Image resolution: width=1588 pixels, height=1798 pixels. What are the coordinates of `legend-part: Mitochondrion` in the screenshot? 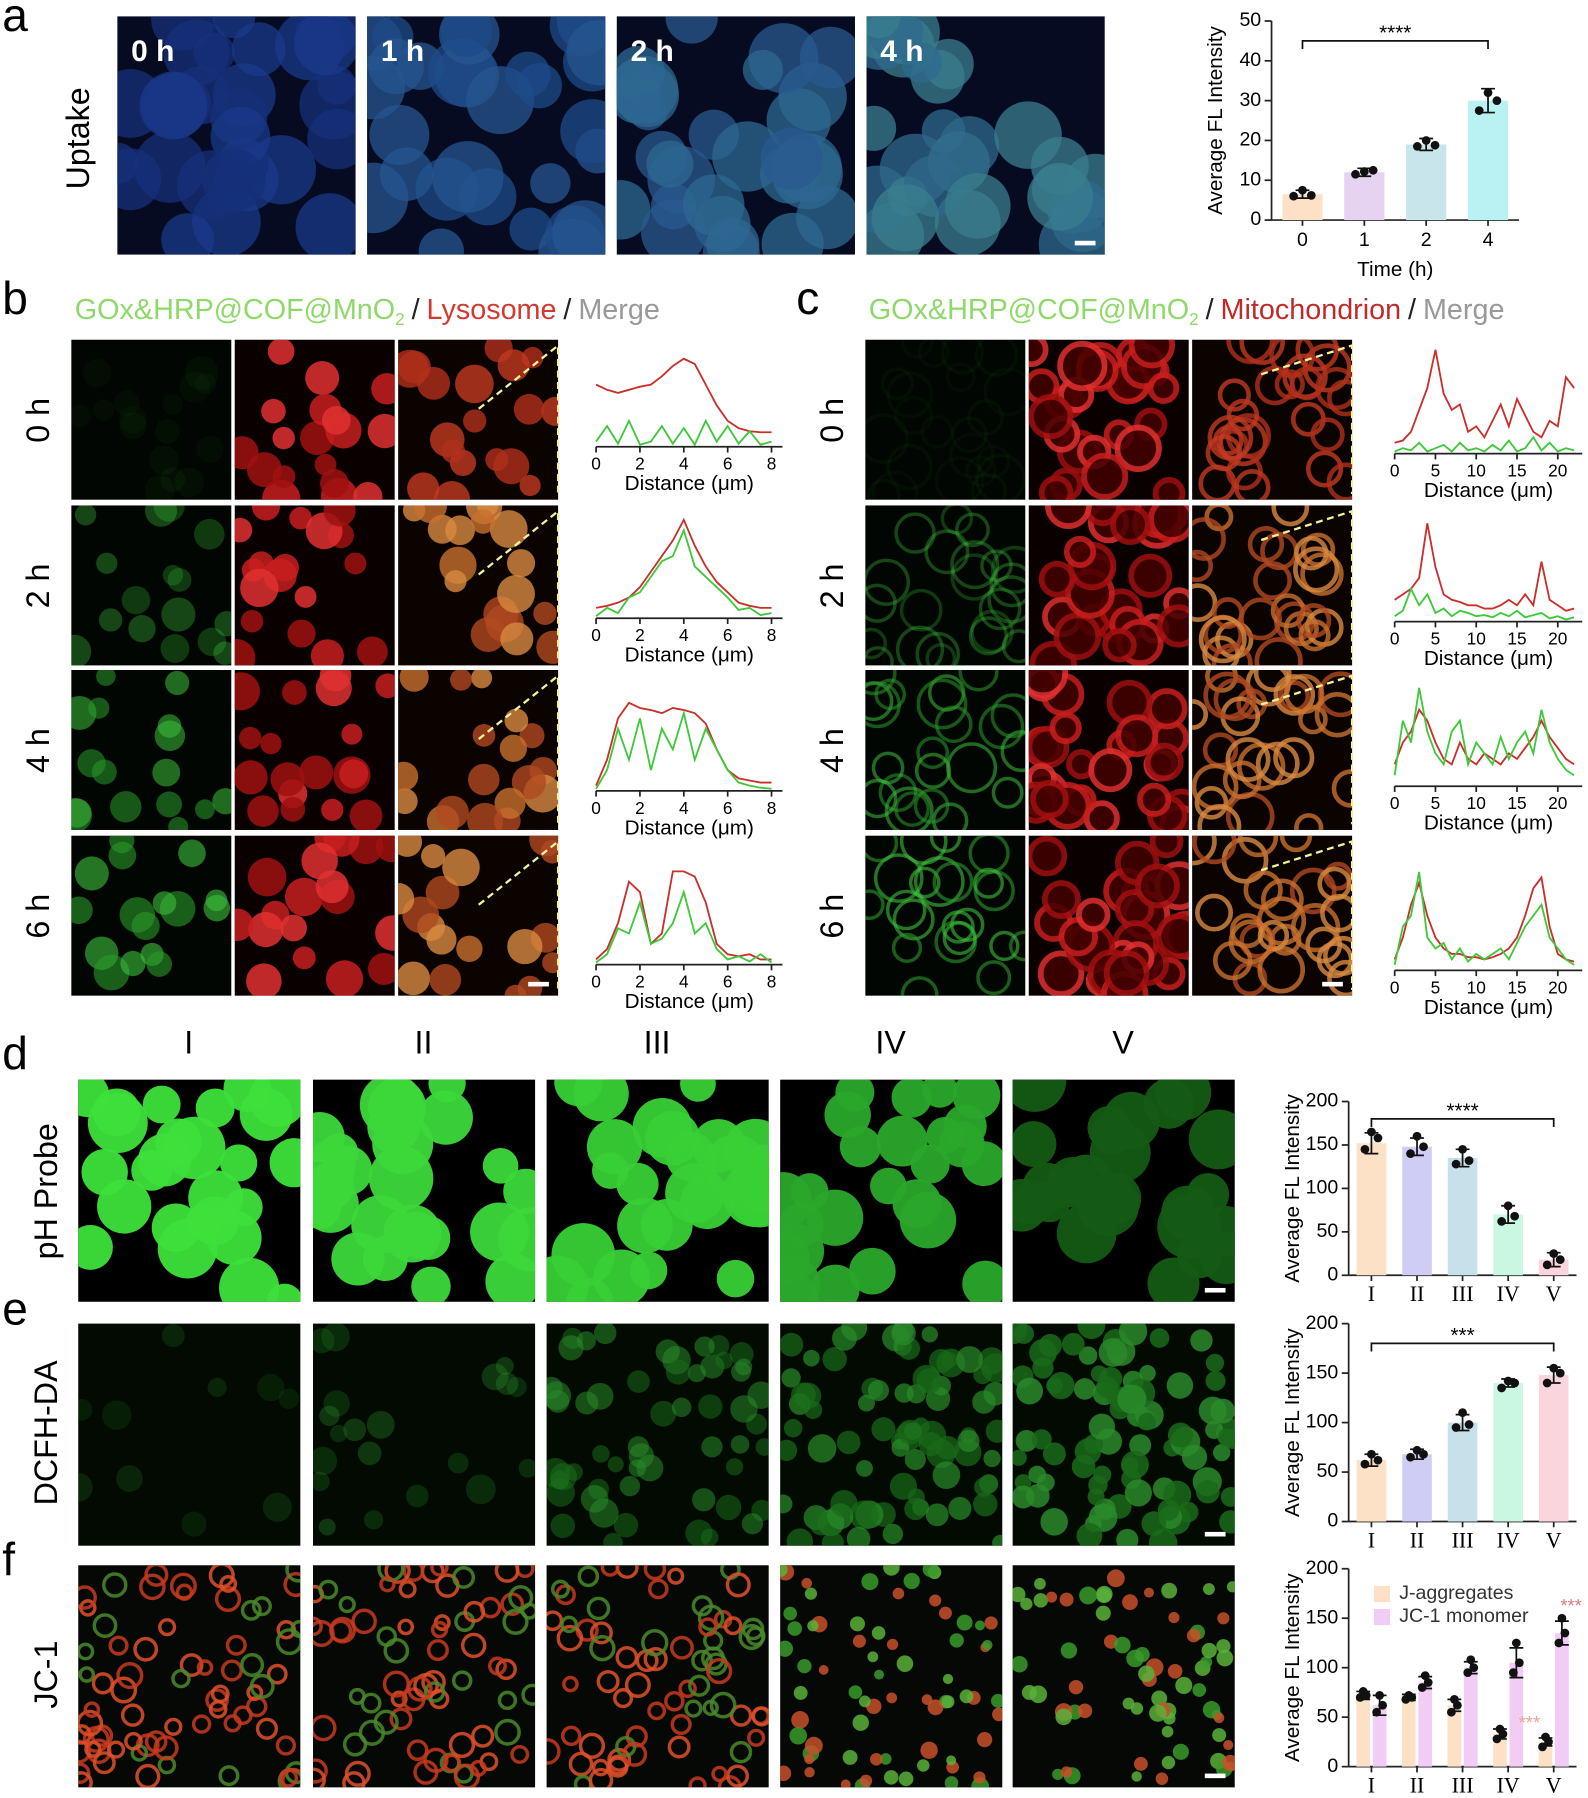 It's located at (1311, 310).